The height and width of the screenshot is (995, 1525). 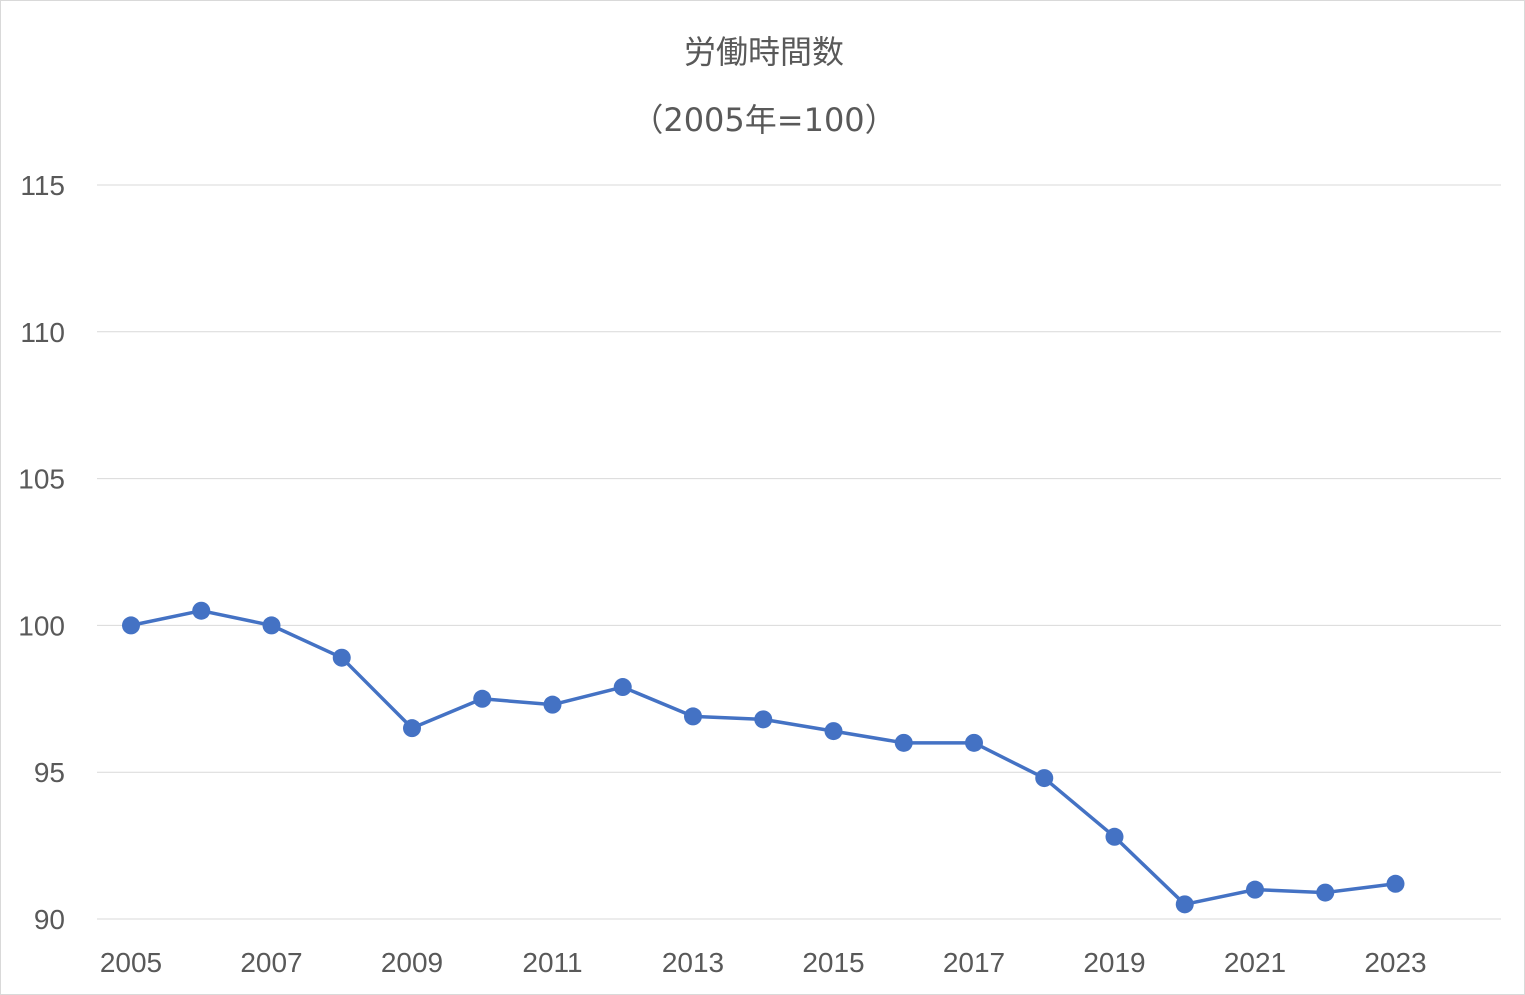 What do you see at coordinates (693, 716) in the screenshot?
I see `data-point-2013` at bounding box center [693, 716].